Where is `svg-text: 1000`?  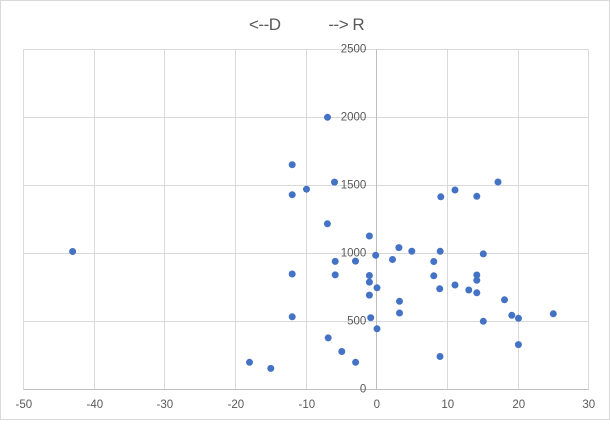 svg-text: 1000 is located at coordinates (354, 253).